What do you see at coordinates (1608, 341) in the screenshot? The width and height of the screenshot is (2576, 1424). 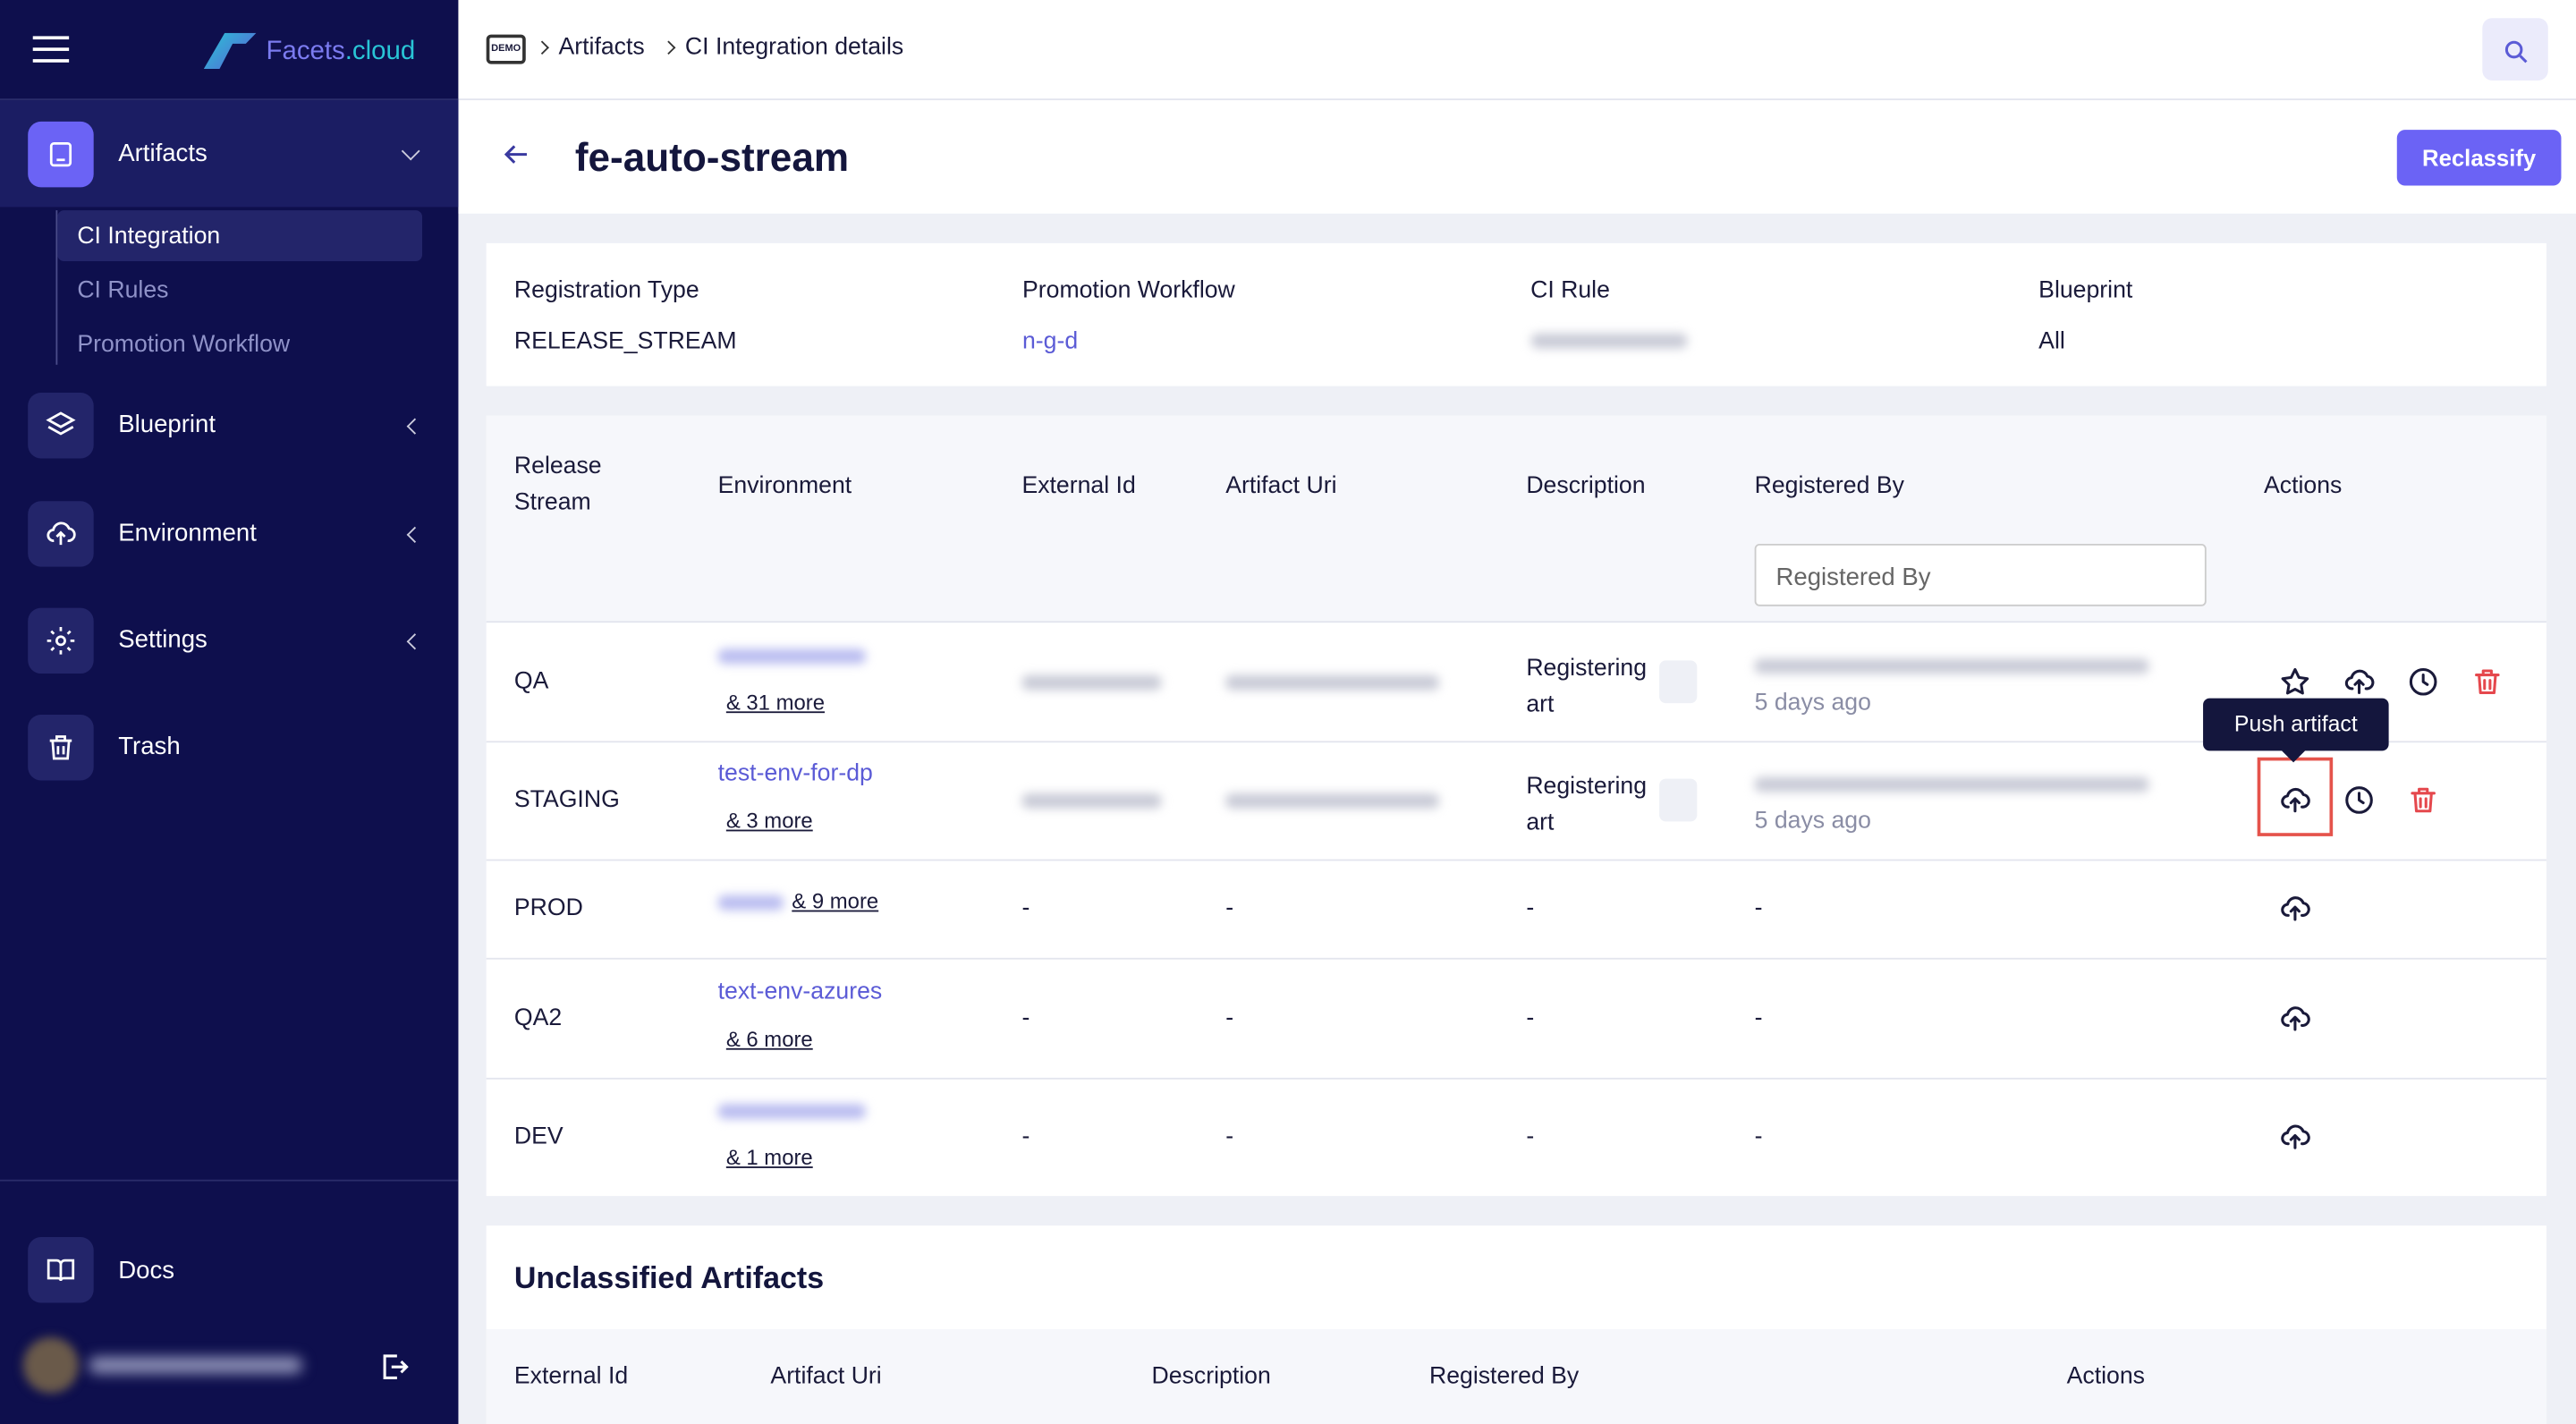 I see `blurred-value` at bounding box center [1608, 341].